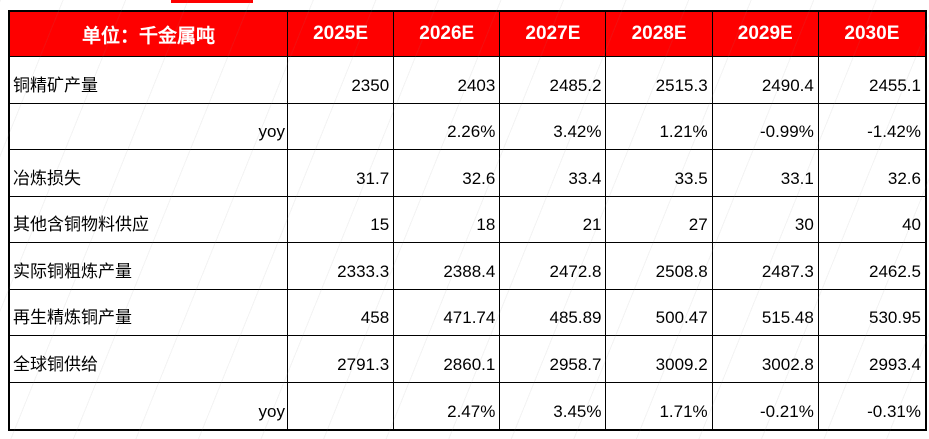 The height and width of the screenshot is (439, 929). What do you see at coordinates (553, 405) in the screenshot?
I see `cell-value: 3.45%` at bounding box center [553, 405].